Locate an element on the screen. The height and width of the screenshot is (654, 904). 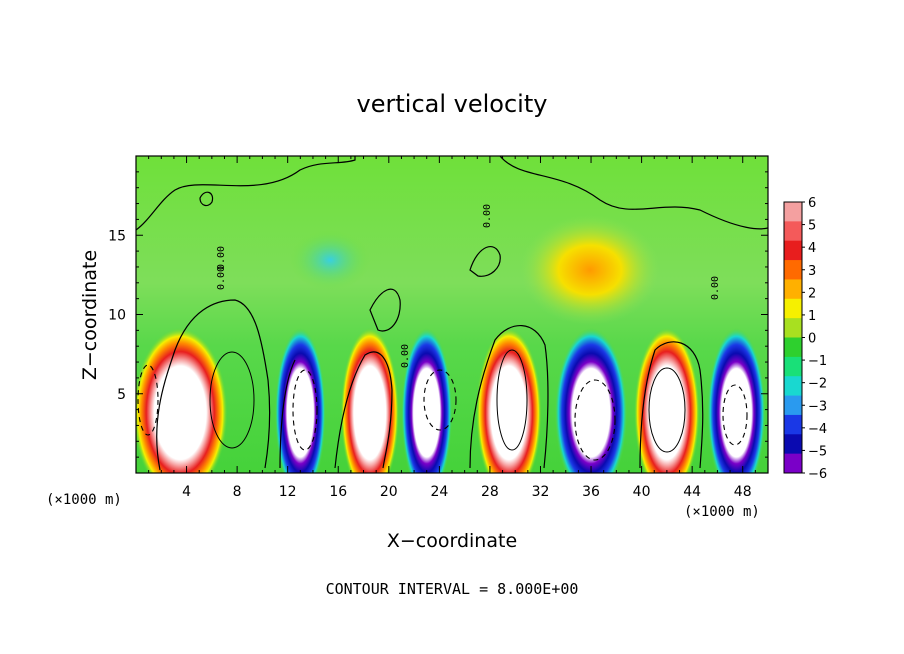
y-tick-label: 15 is located at coordinates (117, 236).